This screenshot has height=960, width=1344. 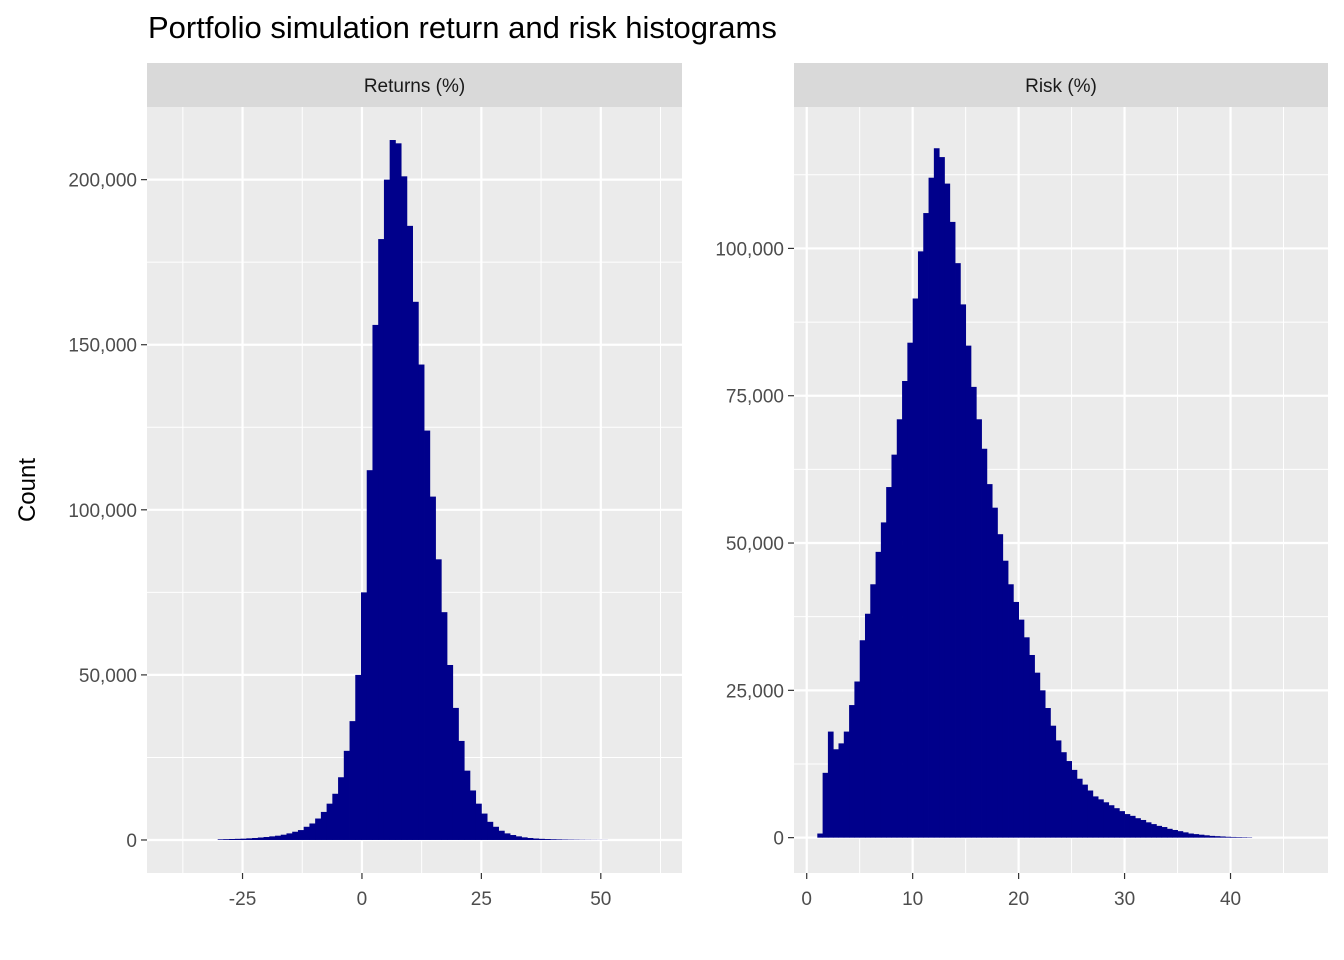 I want to click on risk-panel-title: Risk (%), so click(x=1061, y=86).